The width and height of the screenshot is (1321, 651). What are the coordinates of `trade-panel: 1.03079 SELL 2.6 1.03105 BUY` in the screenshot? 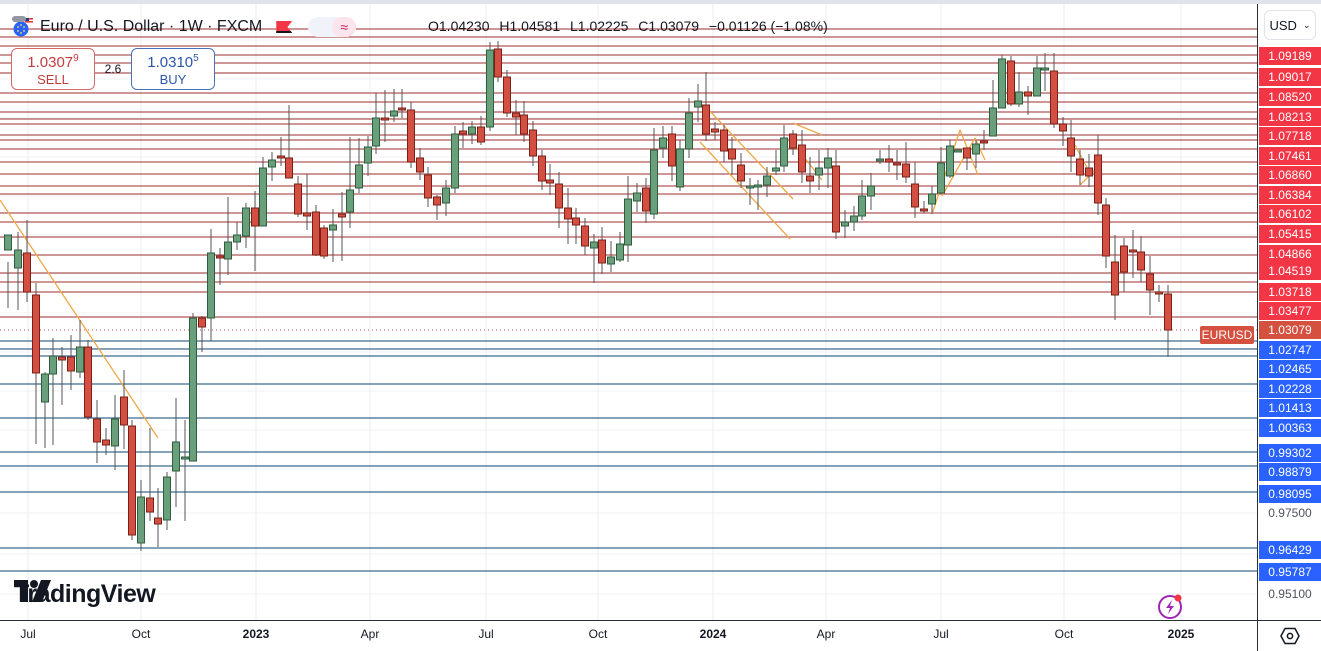 It's located at (113, 69).